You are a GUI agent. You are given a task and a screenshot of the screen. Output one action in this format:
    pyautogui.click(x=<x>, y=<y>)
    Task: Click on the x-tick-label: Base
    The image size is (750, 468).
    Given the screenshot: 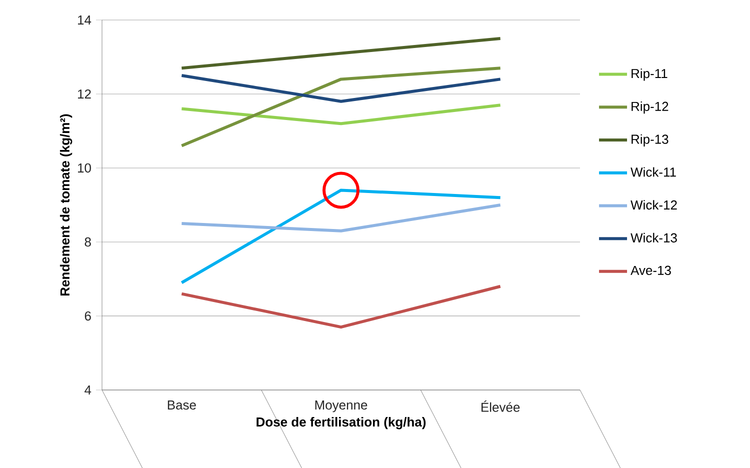 What is the action you would take?
    pyautogui.click(x=182, y=405)
    